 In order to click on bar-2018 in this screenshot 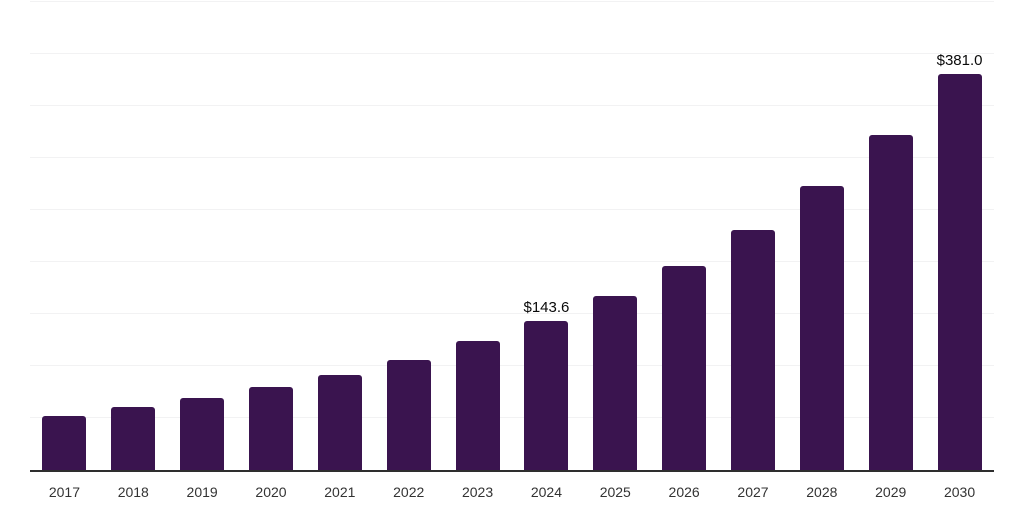, I will do `click(133, 438)`.